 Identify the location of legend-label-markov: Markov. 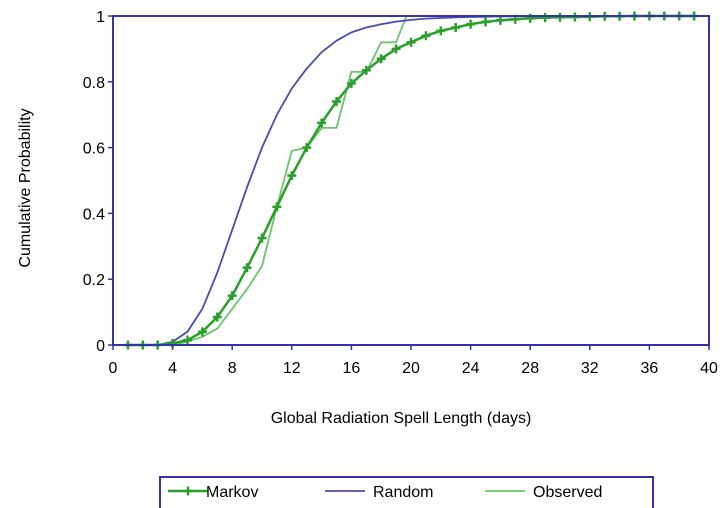
(232, 492).